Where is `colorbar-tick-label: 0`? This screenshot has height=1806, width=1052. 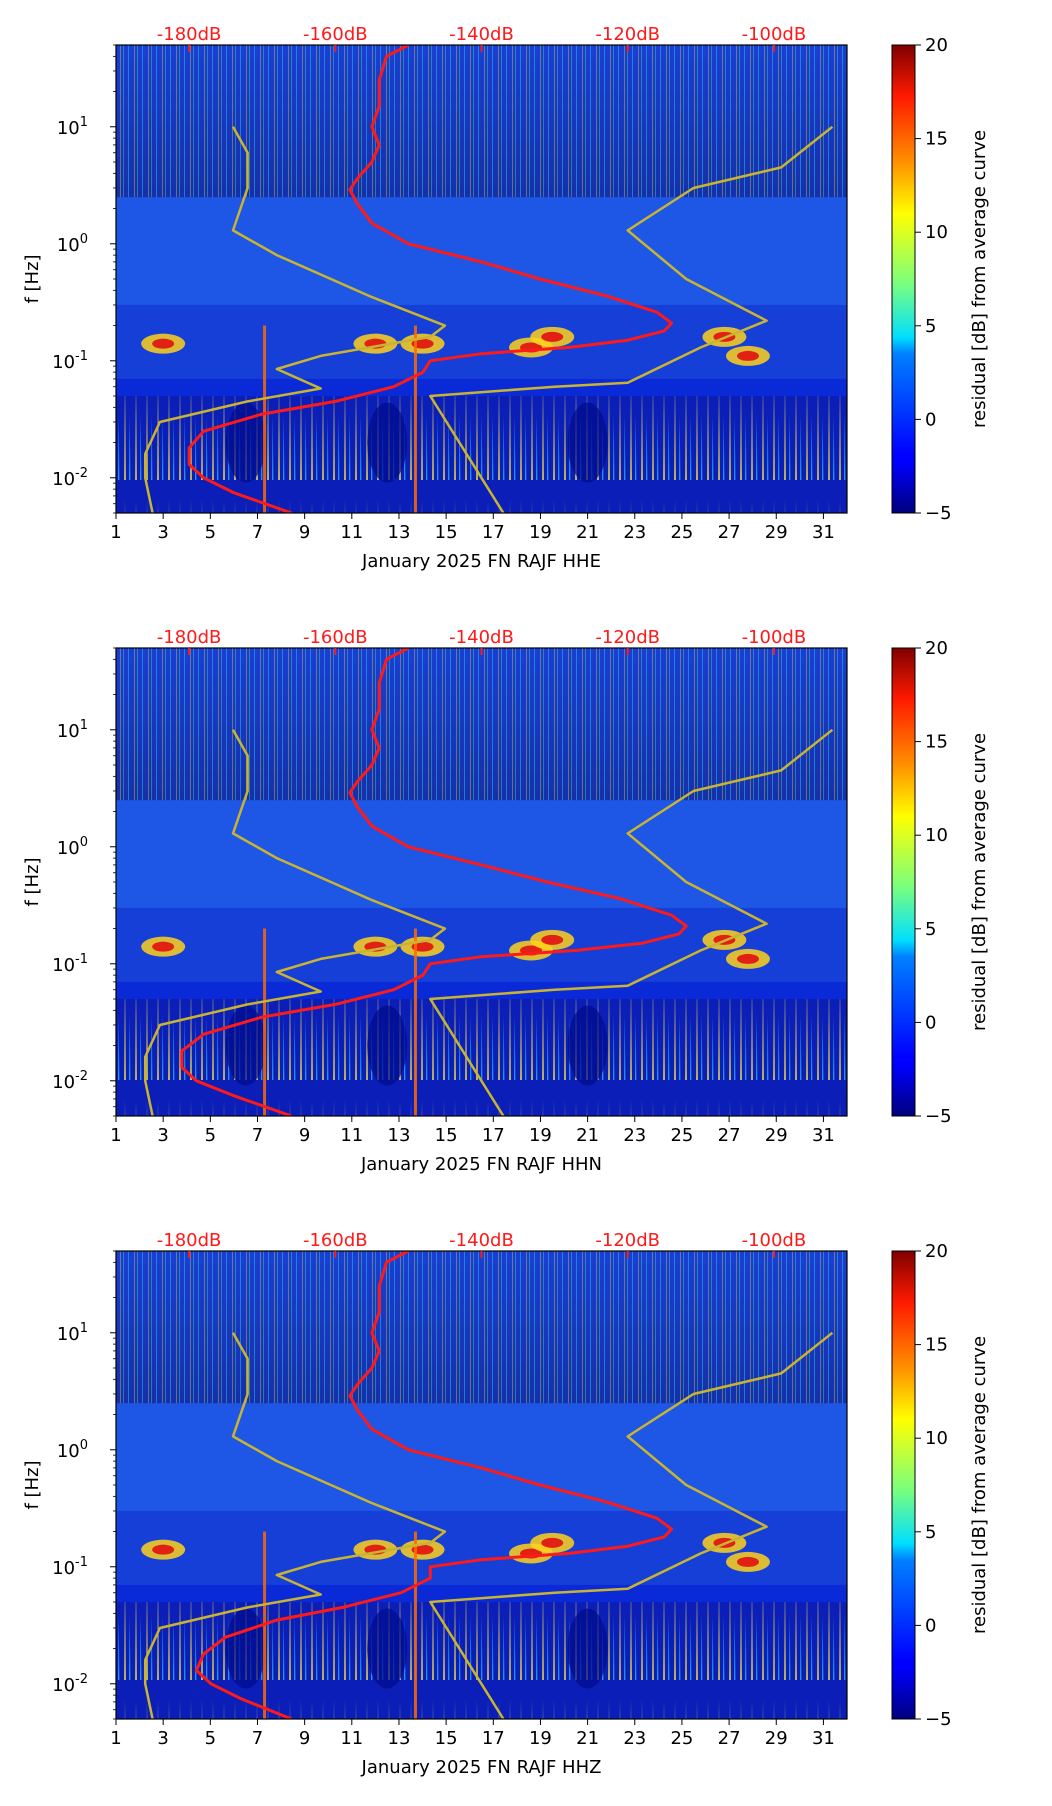 colorbar-tick-label: 0 is located at coordinates (930, 1022).